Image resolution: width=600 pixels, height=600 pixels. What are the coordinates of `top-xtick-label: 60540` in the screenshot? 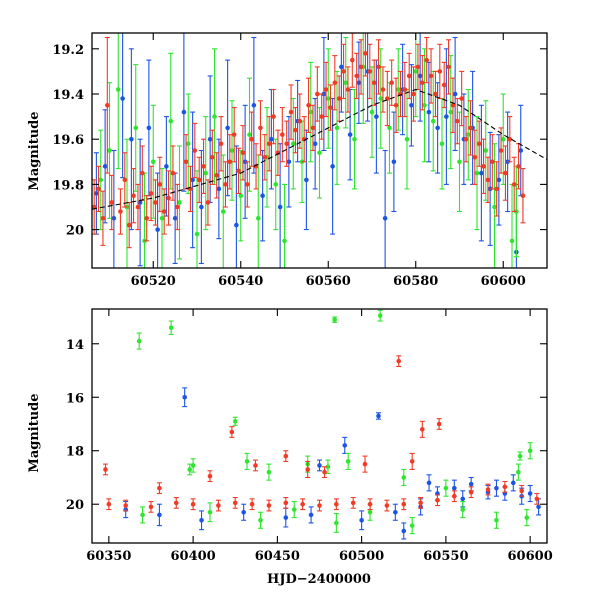 It's located at (240, 281).